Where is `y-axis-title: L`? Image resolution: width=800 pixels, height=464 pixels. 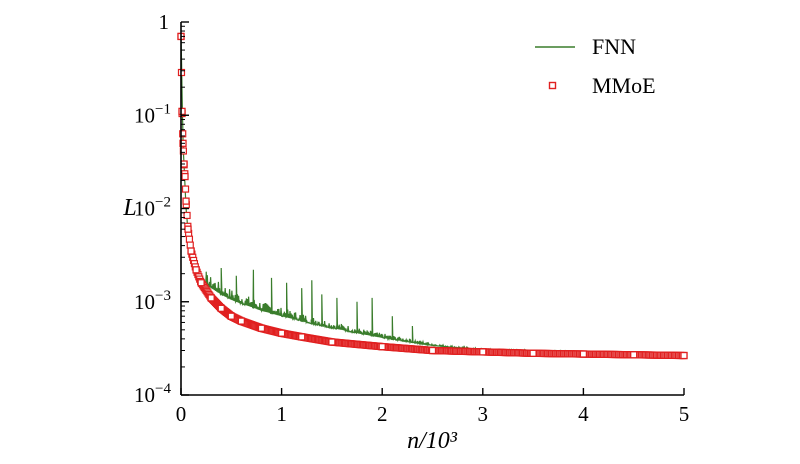 y-axis-title: L is located at coordinates (129, 208).